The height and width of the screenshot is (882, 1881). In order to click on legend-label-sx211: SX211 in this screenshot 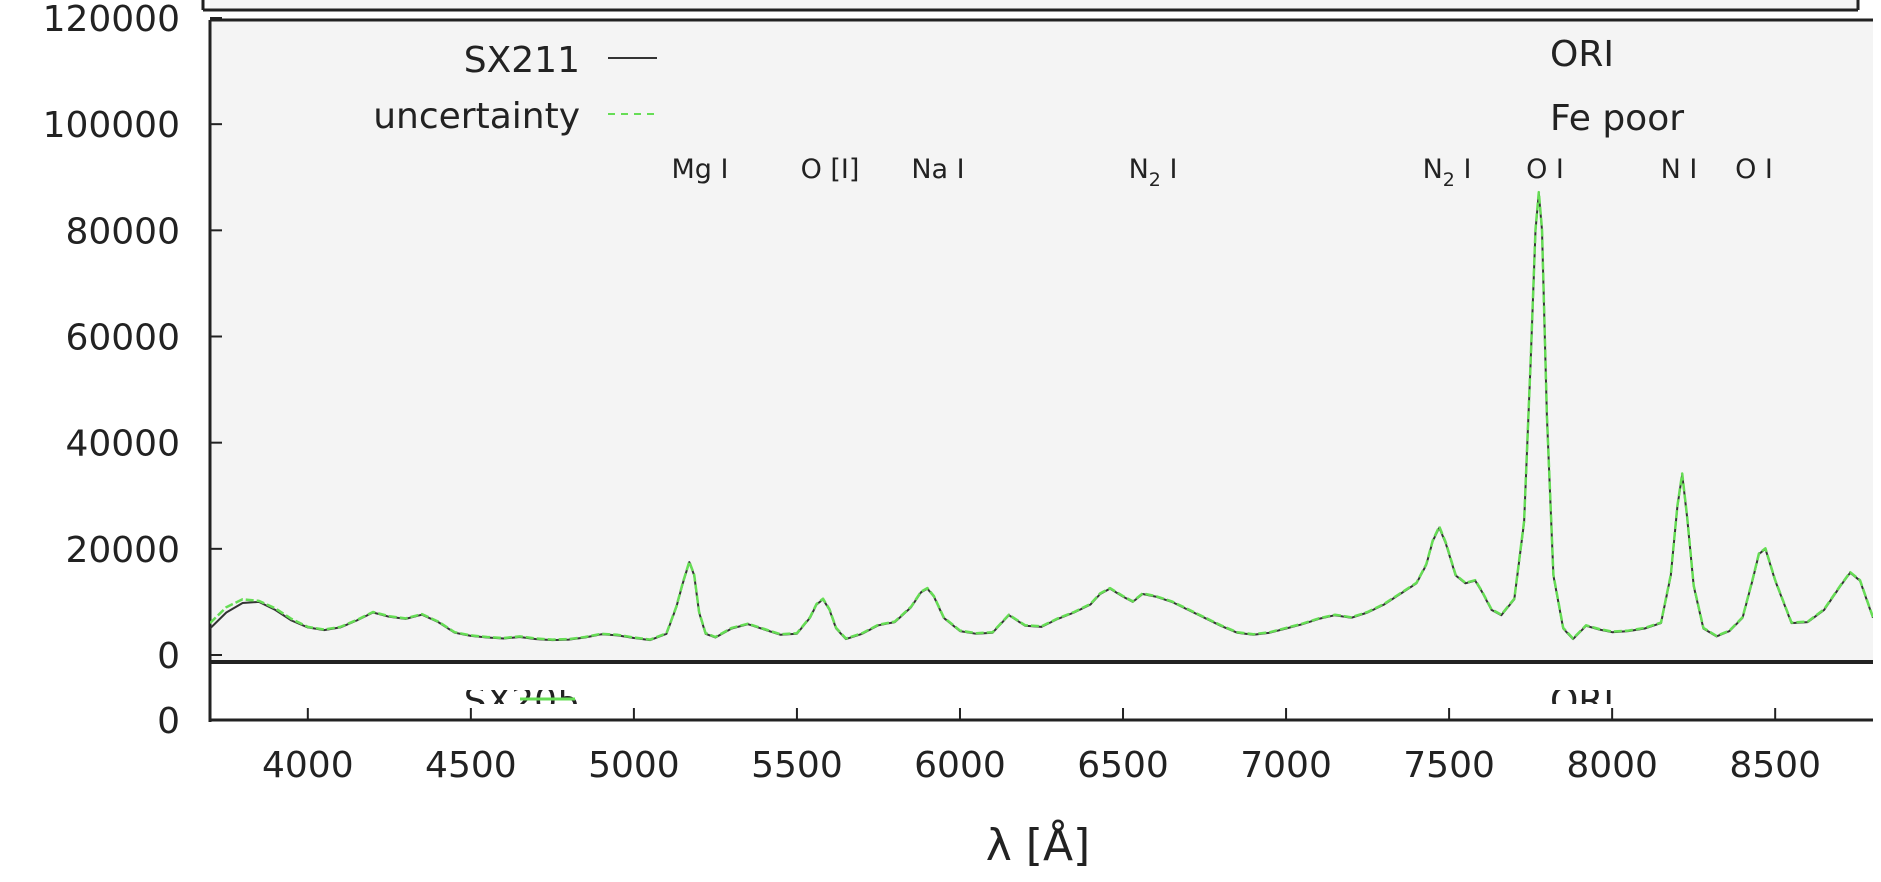, I will do `click(522, 60)`.